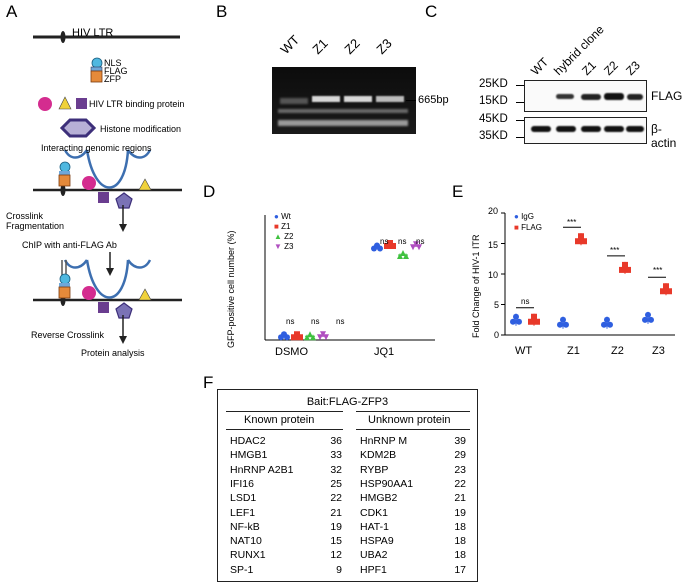 The width and height of the screenshot is (685, 588). I want to click on panel-label-f: F, so click(208, 382).